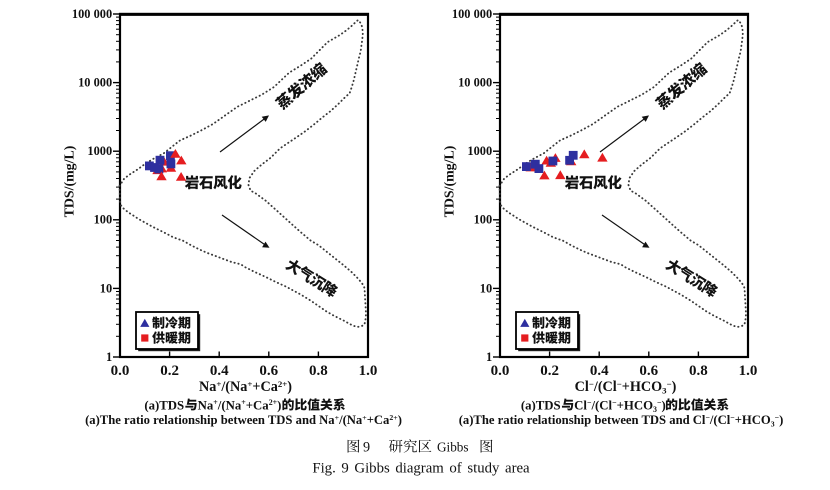 The image size is (830, 490). I want to click on svg-text: 9, so click(366, 448).